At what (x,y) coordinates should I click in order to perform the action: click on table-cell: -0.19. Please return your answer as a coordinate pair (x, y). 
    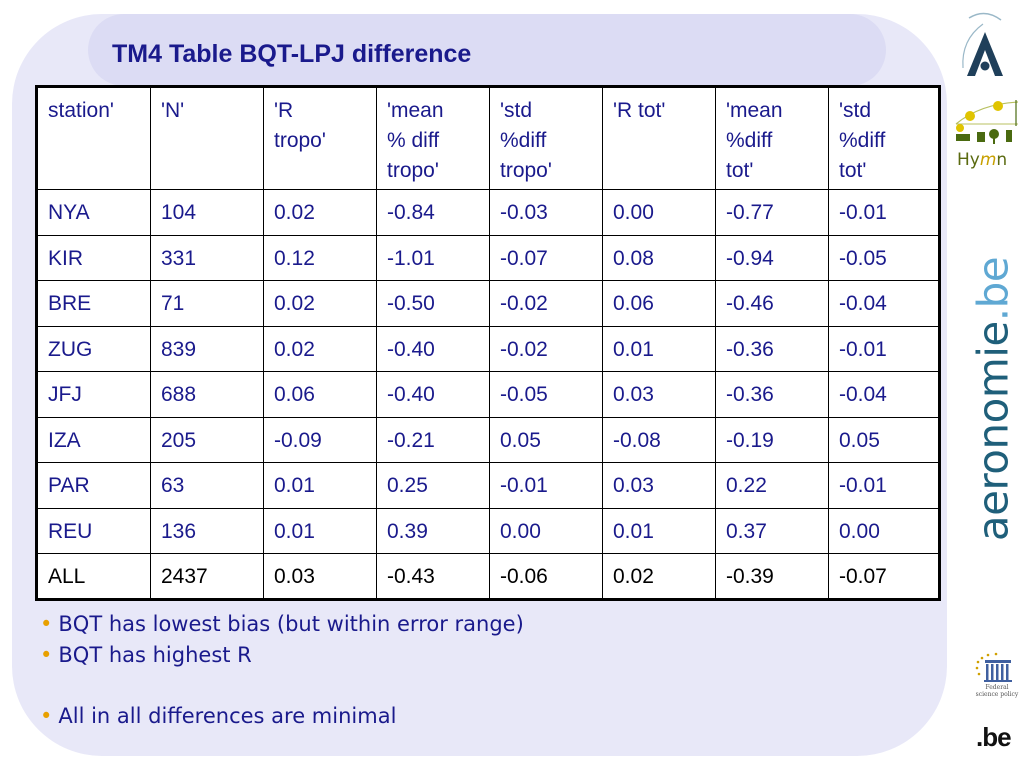
    Looking at the image, I should click on (772, 439).